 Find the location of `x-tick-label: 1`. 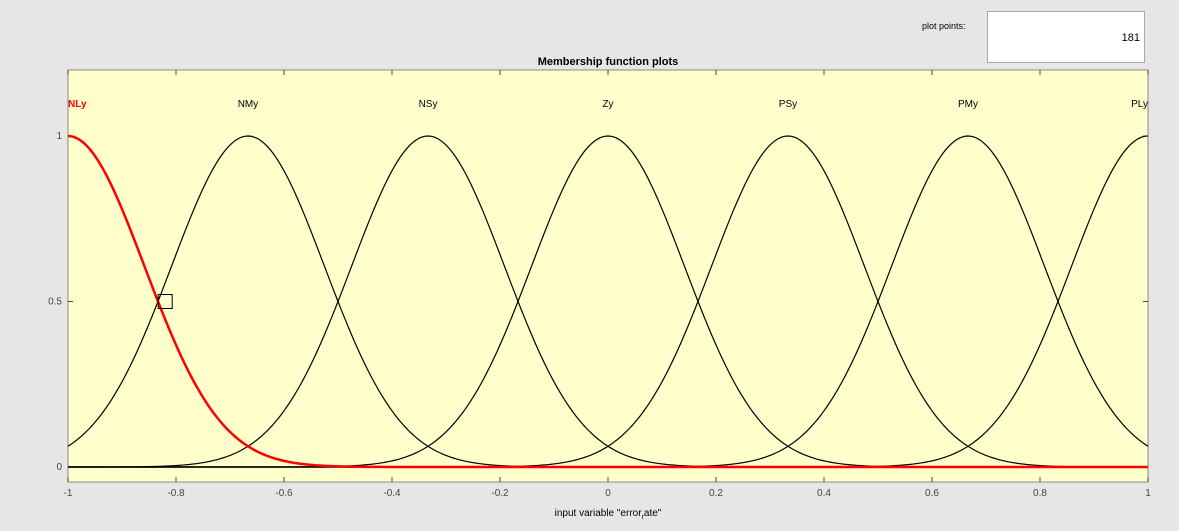

x-tick-label: 1 is located at coordinates (1148, 493).